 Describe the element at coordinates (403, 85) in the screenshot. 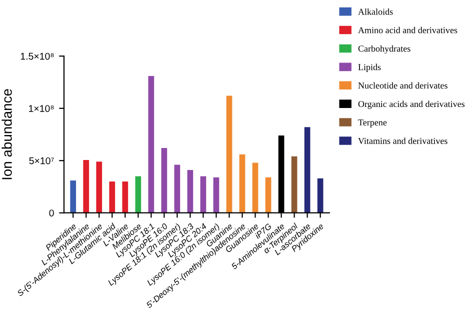

I see `legend-label: Nucleotide and derivates` at that location.